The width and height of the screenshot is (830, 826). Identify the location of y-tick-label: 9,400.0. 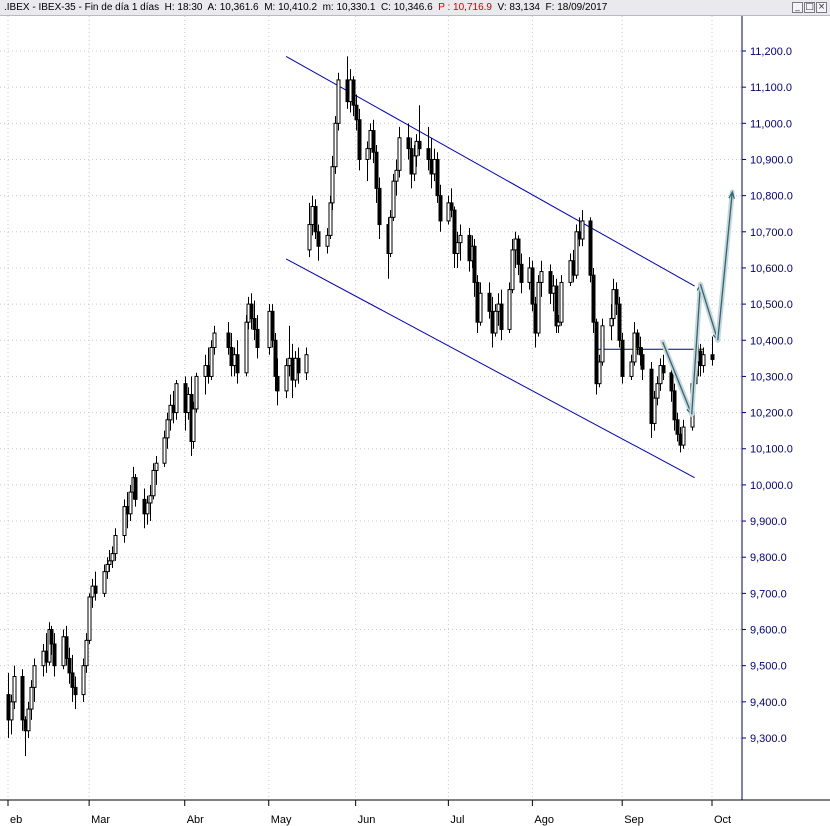
(768, 703).